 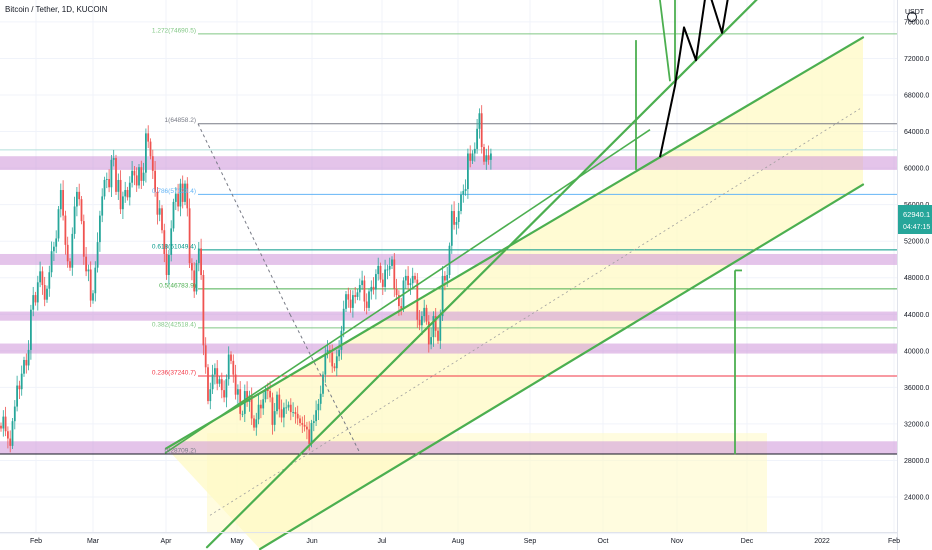 I want to click on price-tick-label: 28000.0, so click(x=916, y=461).